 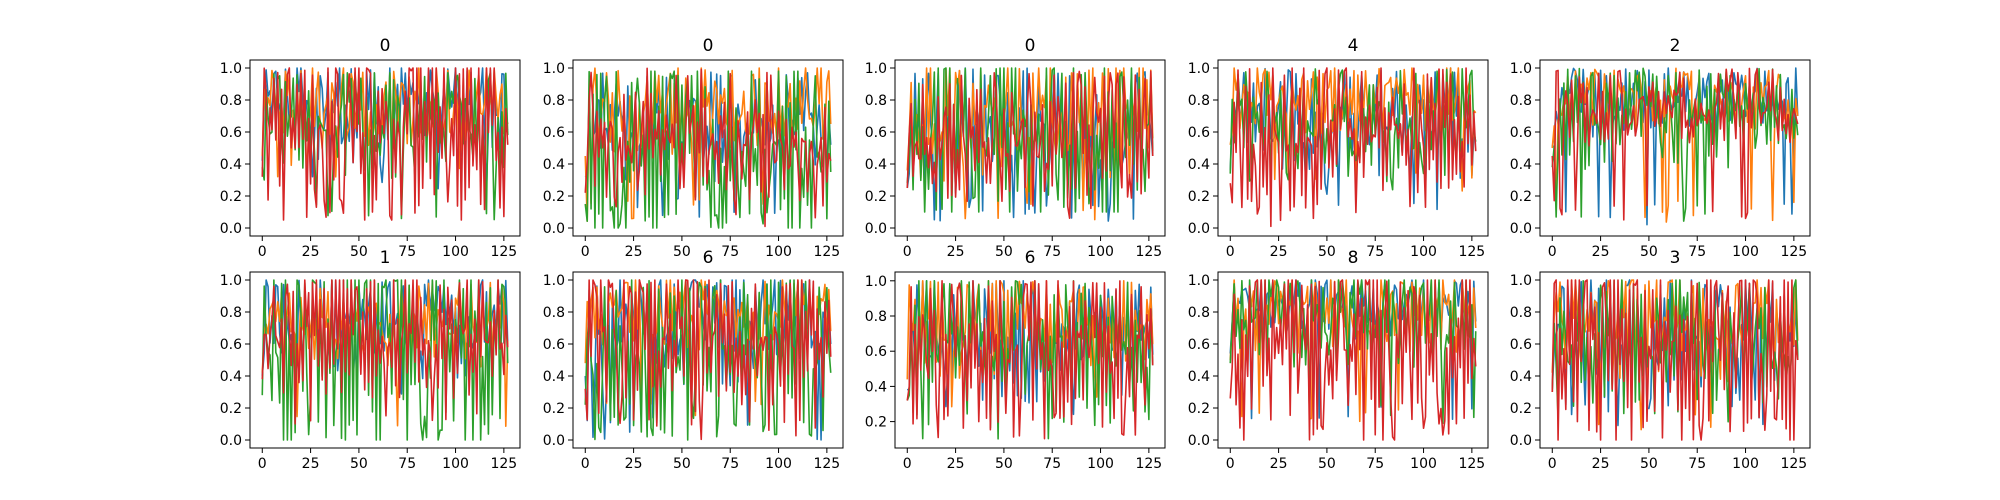 I want to click on subplot-4: 4 0 25 50 75 100 125 0.0 0.2 0.4 0.6 0.8 1.0, so click(x=1338, y=148).